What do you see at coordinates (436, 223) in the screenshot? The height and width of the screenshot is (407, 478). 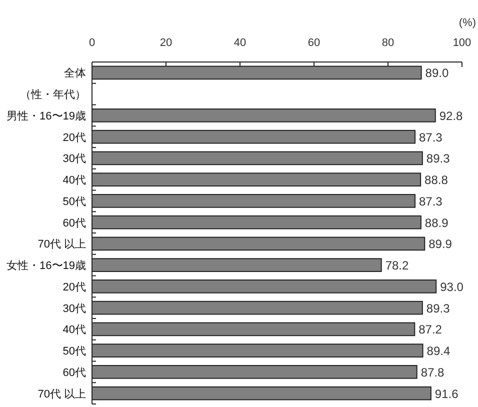 I see `data-label: 88.9` at bounding box center [436, 223].